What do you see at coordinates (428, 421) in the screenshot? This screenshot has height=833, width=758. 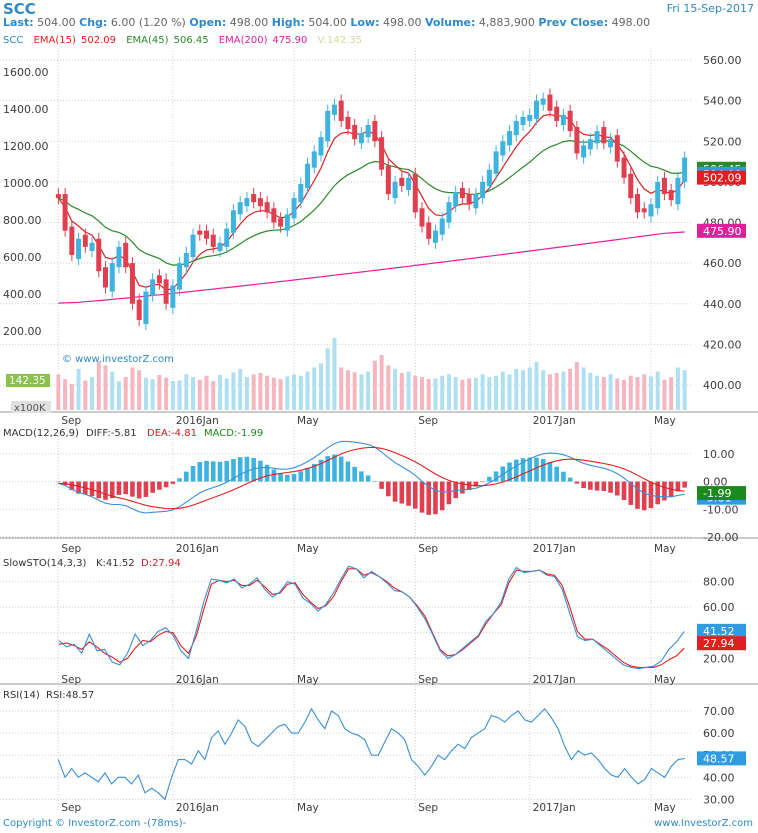 I see `price-x-label: Sep` at bounding box center [428, 421].